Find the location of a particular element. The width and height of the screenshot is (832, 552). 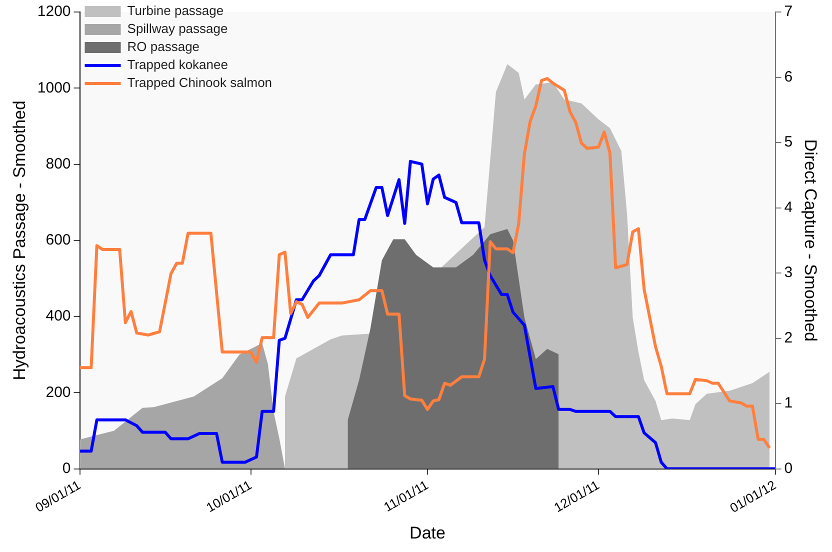

y-tick-label: 200 is located at coordinates (58, 392).